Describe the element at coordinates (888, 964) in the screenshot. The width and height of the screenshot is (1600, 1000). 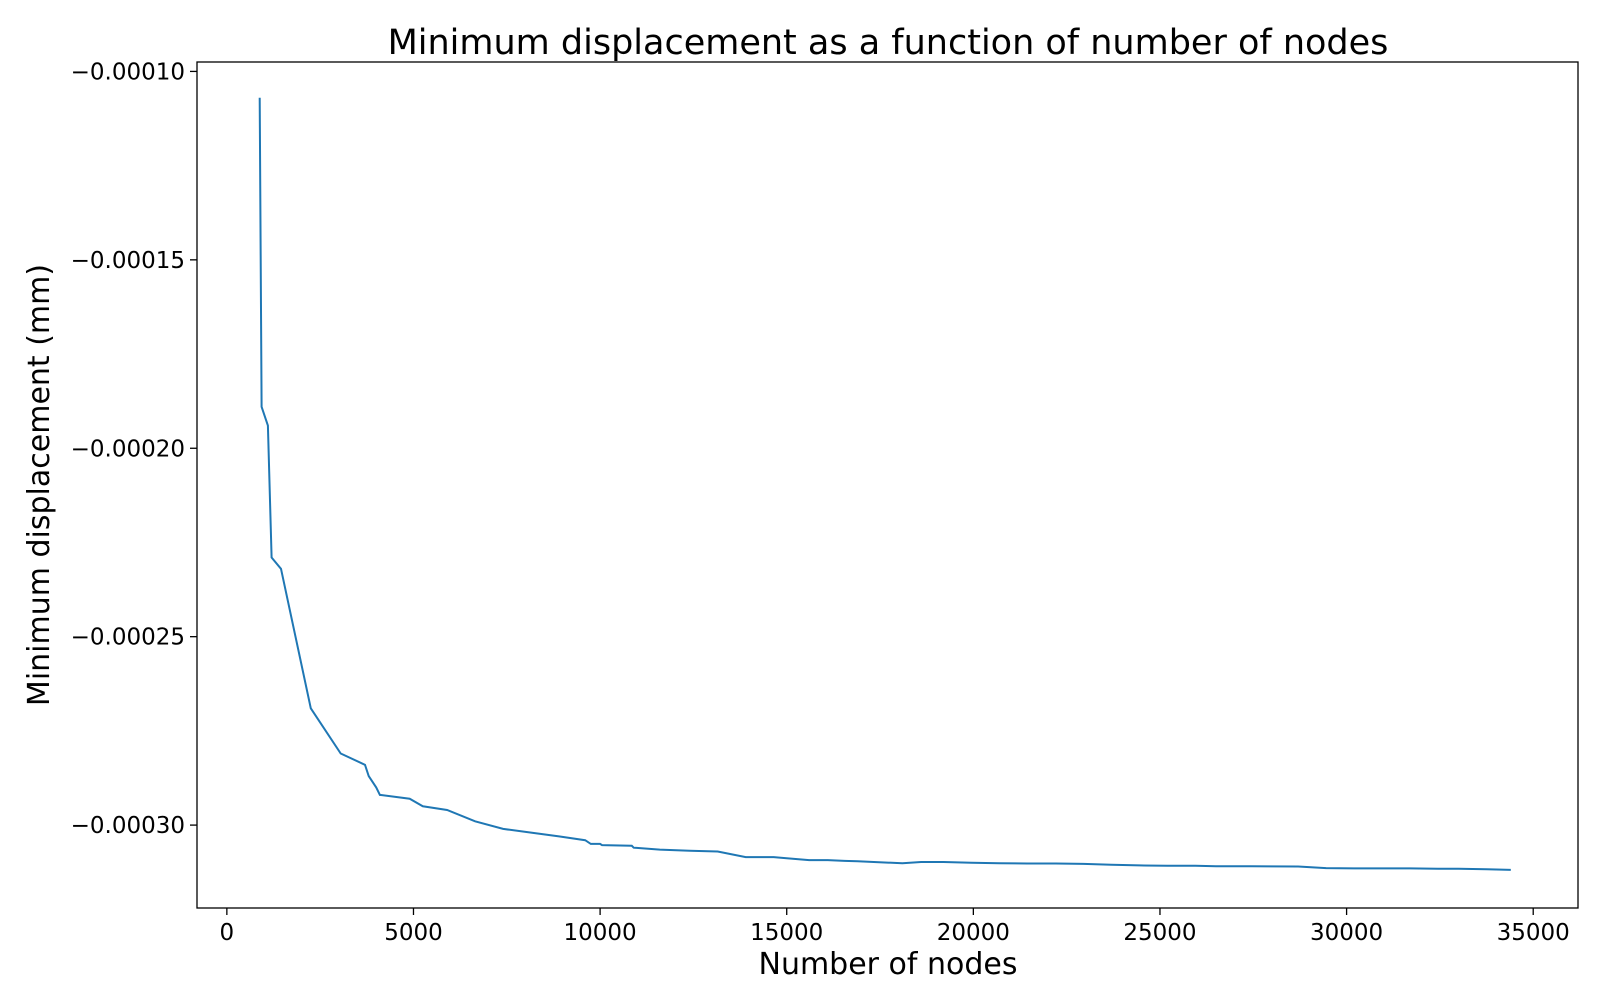
I see `x-axis-label: Number of nodes` at that location.